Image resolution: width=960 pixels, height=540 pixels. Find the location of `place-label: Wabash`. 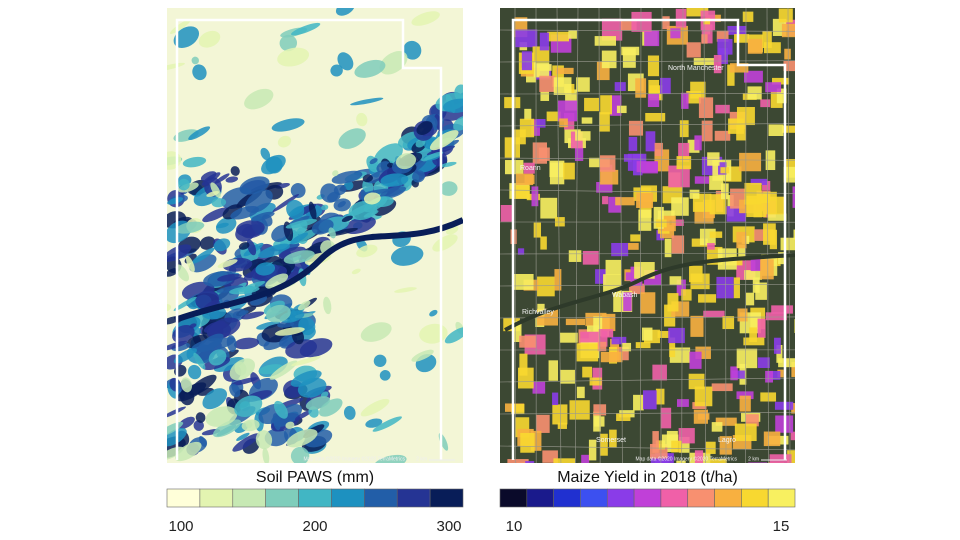

place-label: Wabash is located at coordinates (625, 295).